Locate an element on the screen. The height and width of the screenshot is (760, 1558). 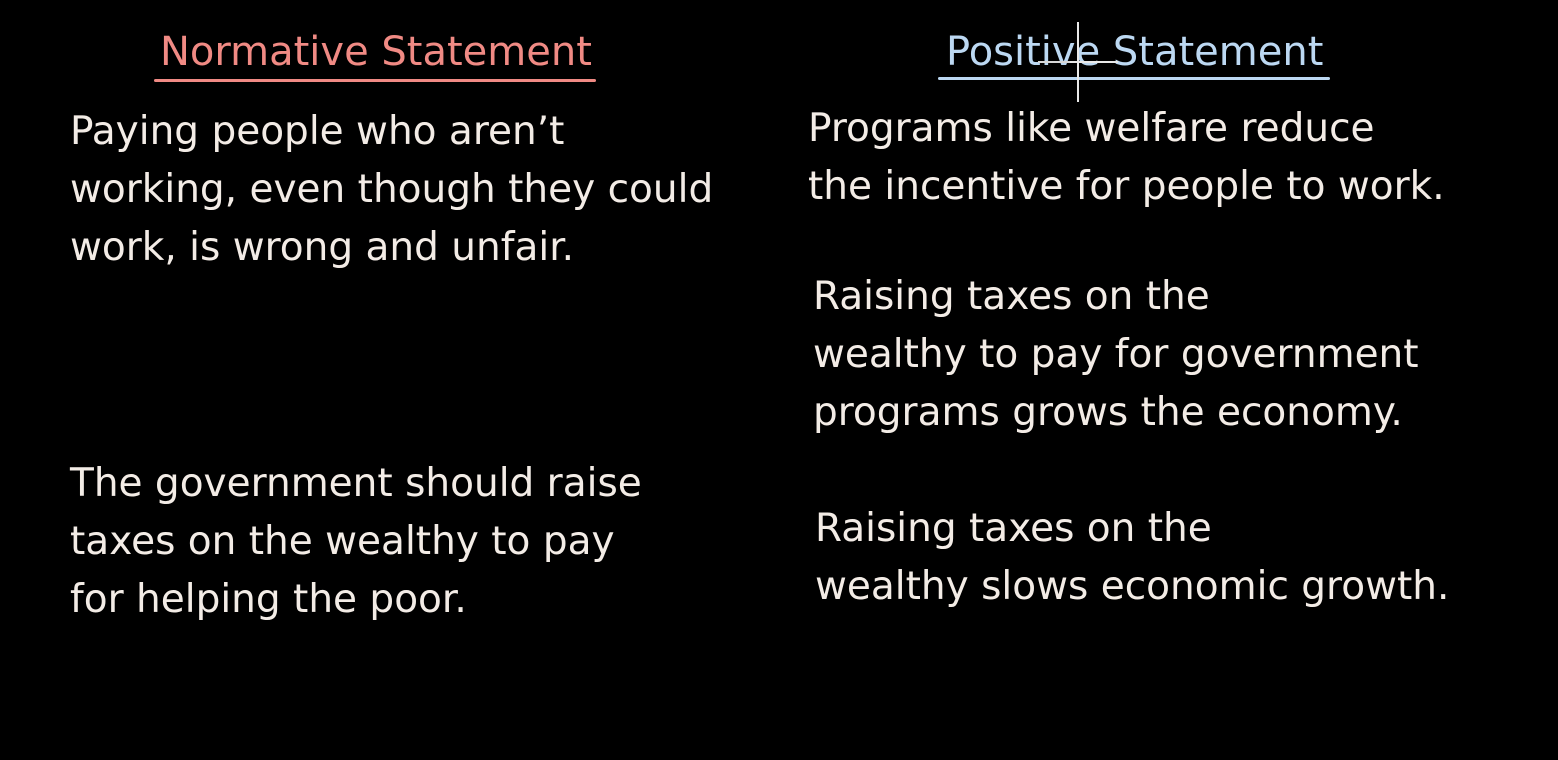
positive-heading-underline is located at coordinates (1134, 78).